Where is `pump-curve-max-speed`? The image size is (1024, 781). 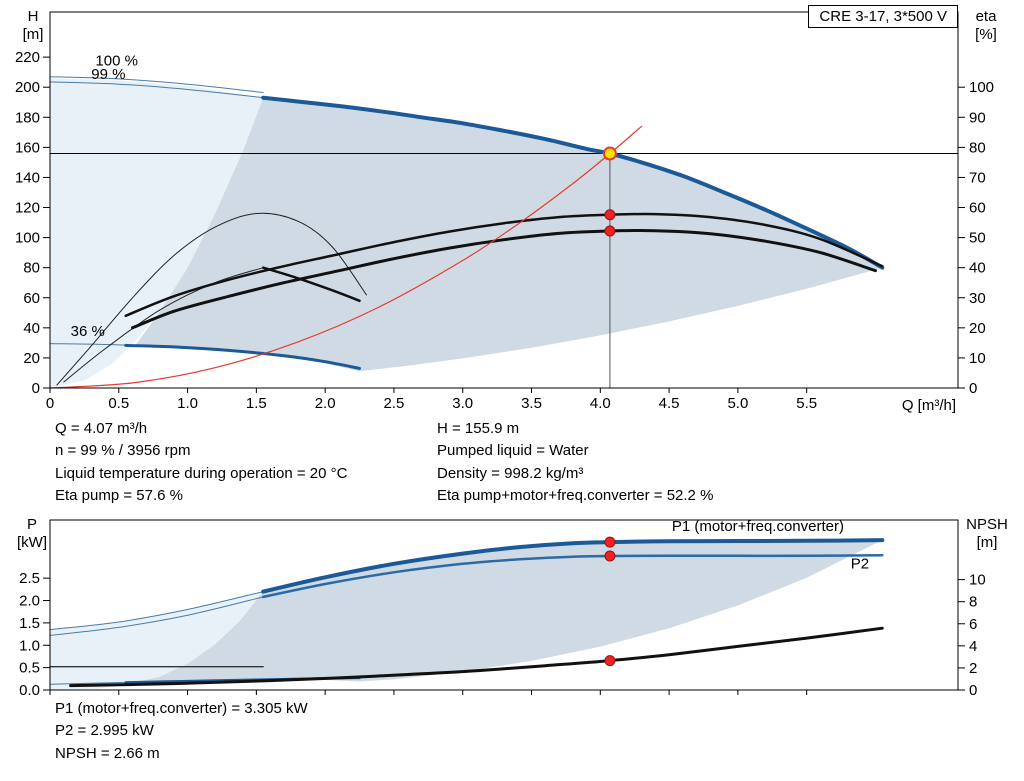 pump-curve-max-speed is located at coordinates (573, 182).